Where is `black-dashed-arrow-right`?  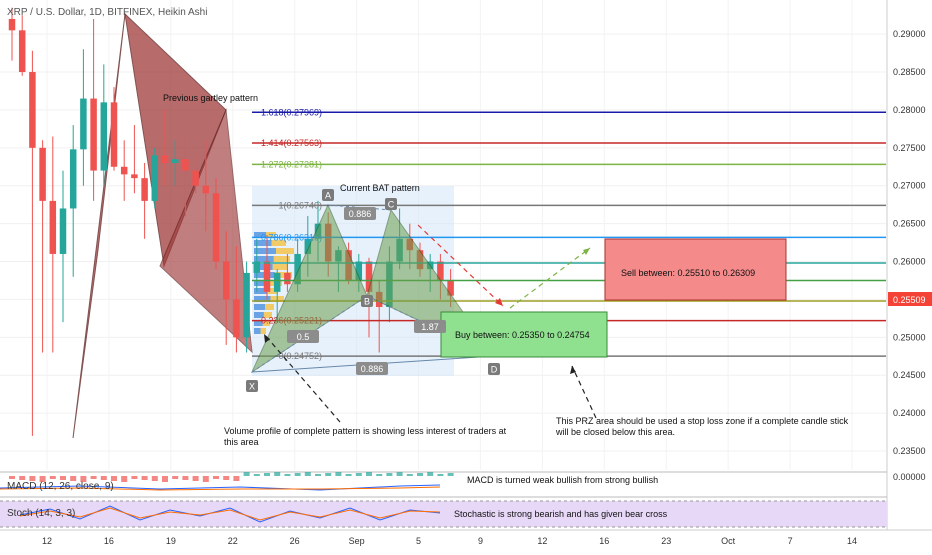
black-dashed-arrow-right is located at coordinates (584, 392).